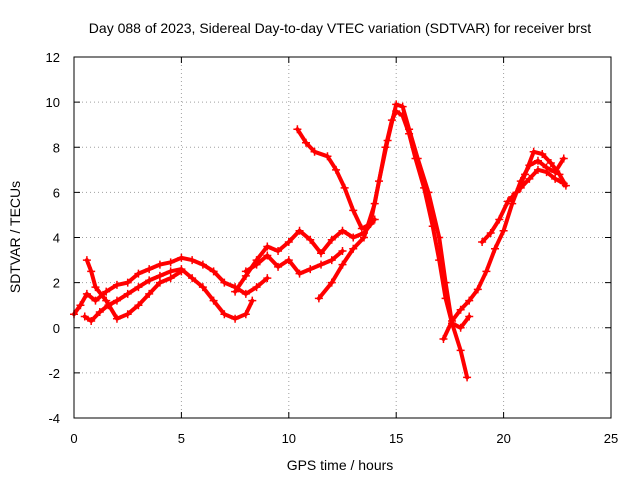  What do you see at coordinates (56, 328) in the screenshot?
I see `y-tick-label: 0` at bounding box center [56, 328].